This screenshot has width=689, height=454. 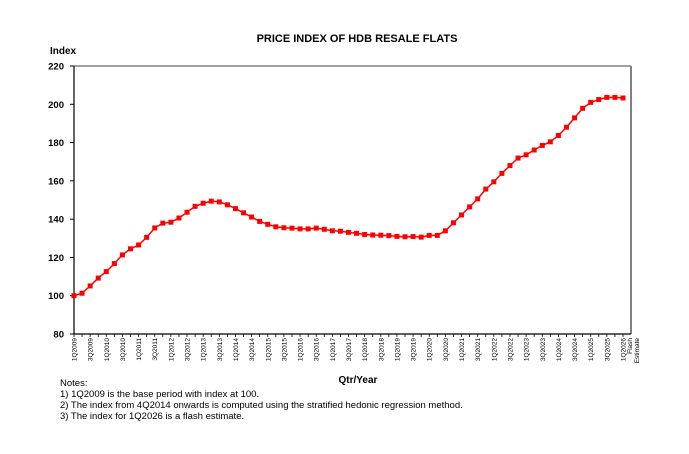 What do you see at coordinates (139, 349) in the screenshot?
I see `x-tick-label: 1Q2011` at bounding box center [139, 349].